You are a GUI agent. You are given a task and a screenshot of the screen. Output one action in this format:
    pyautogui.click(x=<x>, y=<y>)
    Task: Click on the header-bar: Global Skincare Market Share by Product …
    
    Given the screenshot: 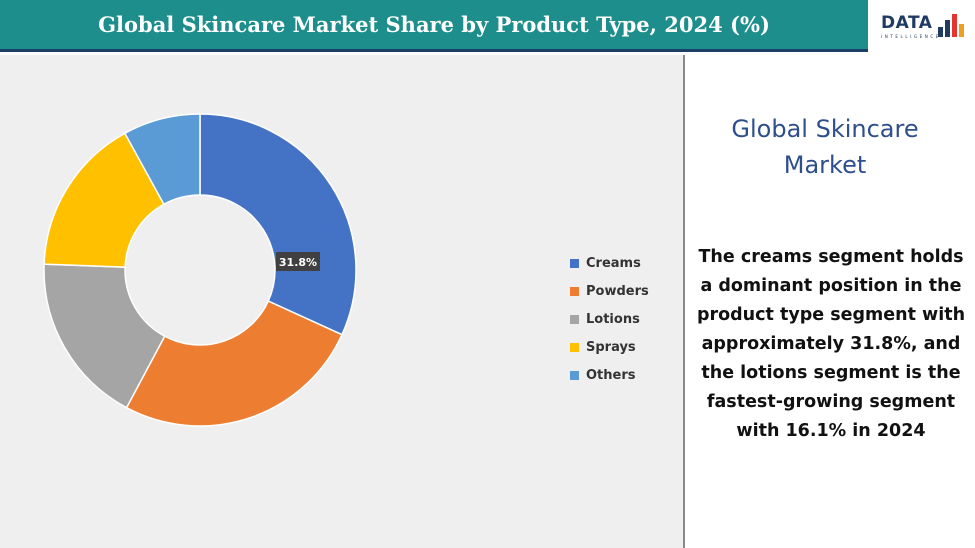 What is the action you would take?
    pyautogui.click(x=434, y=26)
    